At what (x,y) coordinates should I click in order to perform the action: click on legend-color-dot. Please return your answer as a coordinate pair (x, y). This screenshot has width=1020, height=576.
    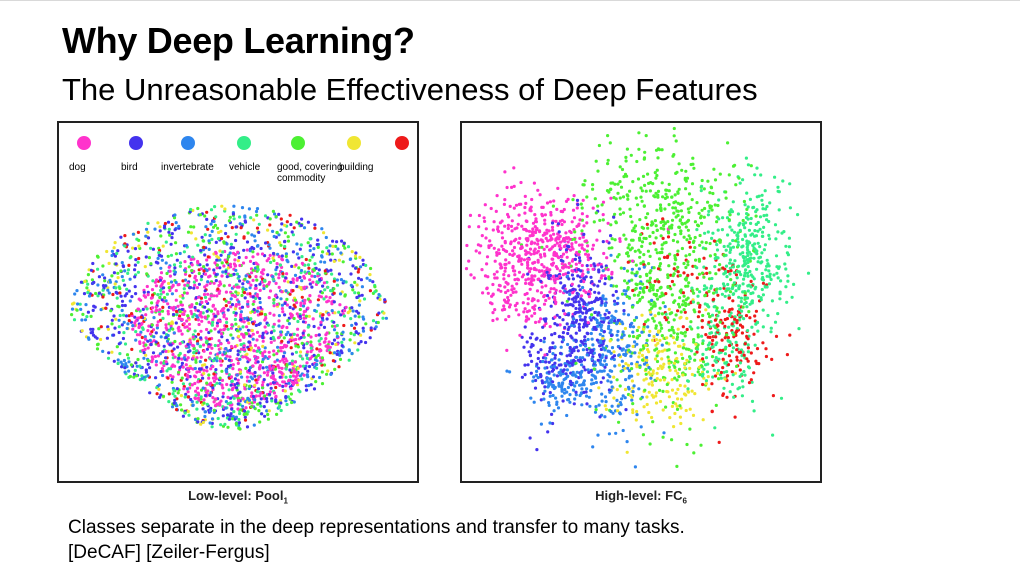
    Looking at the image, I should click on (84, 143).